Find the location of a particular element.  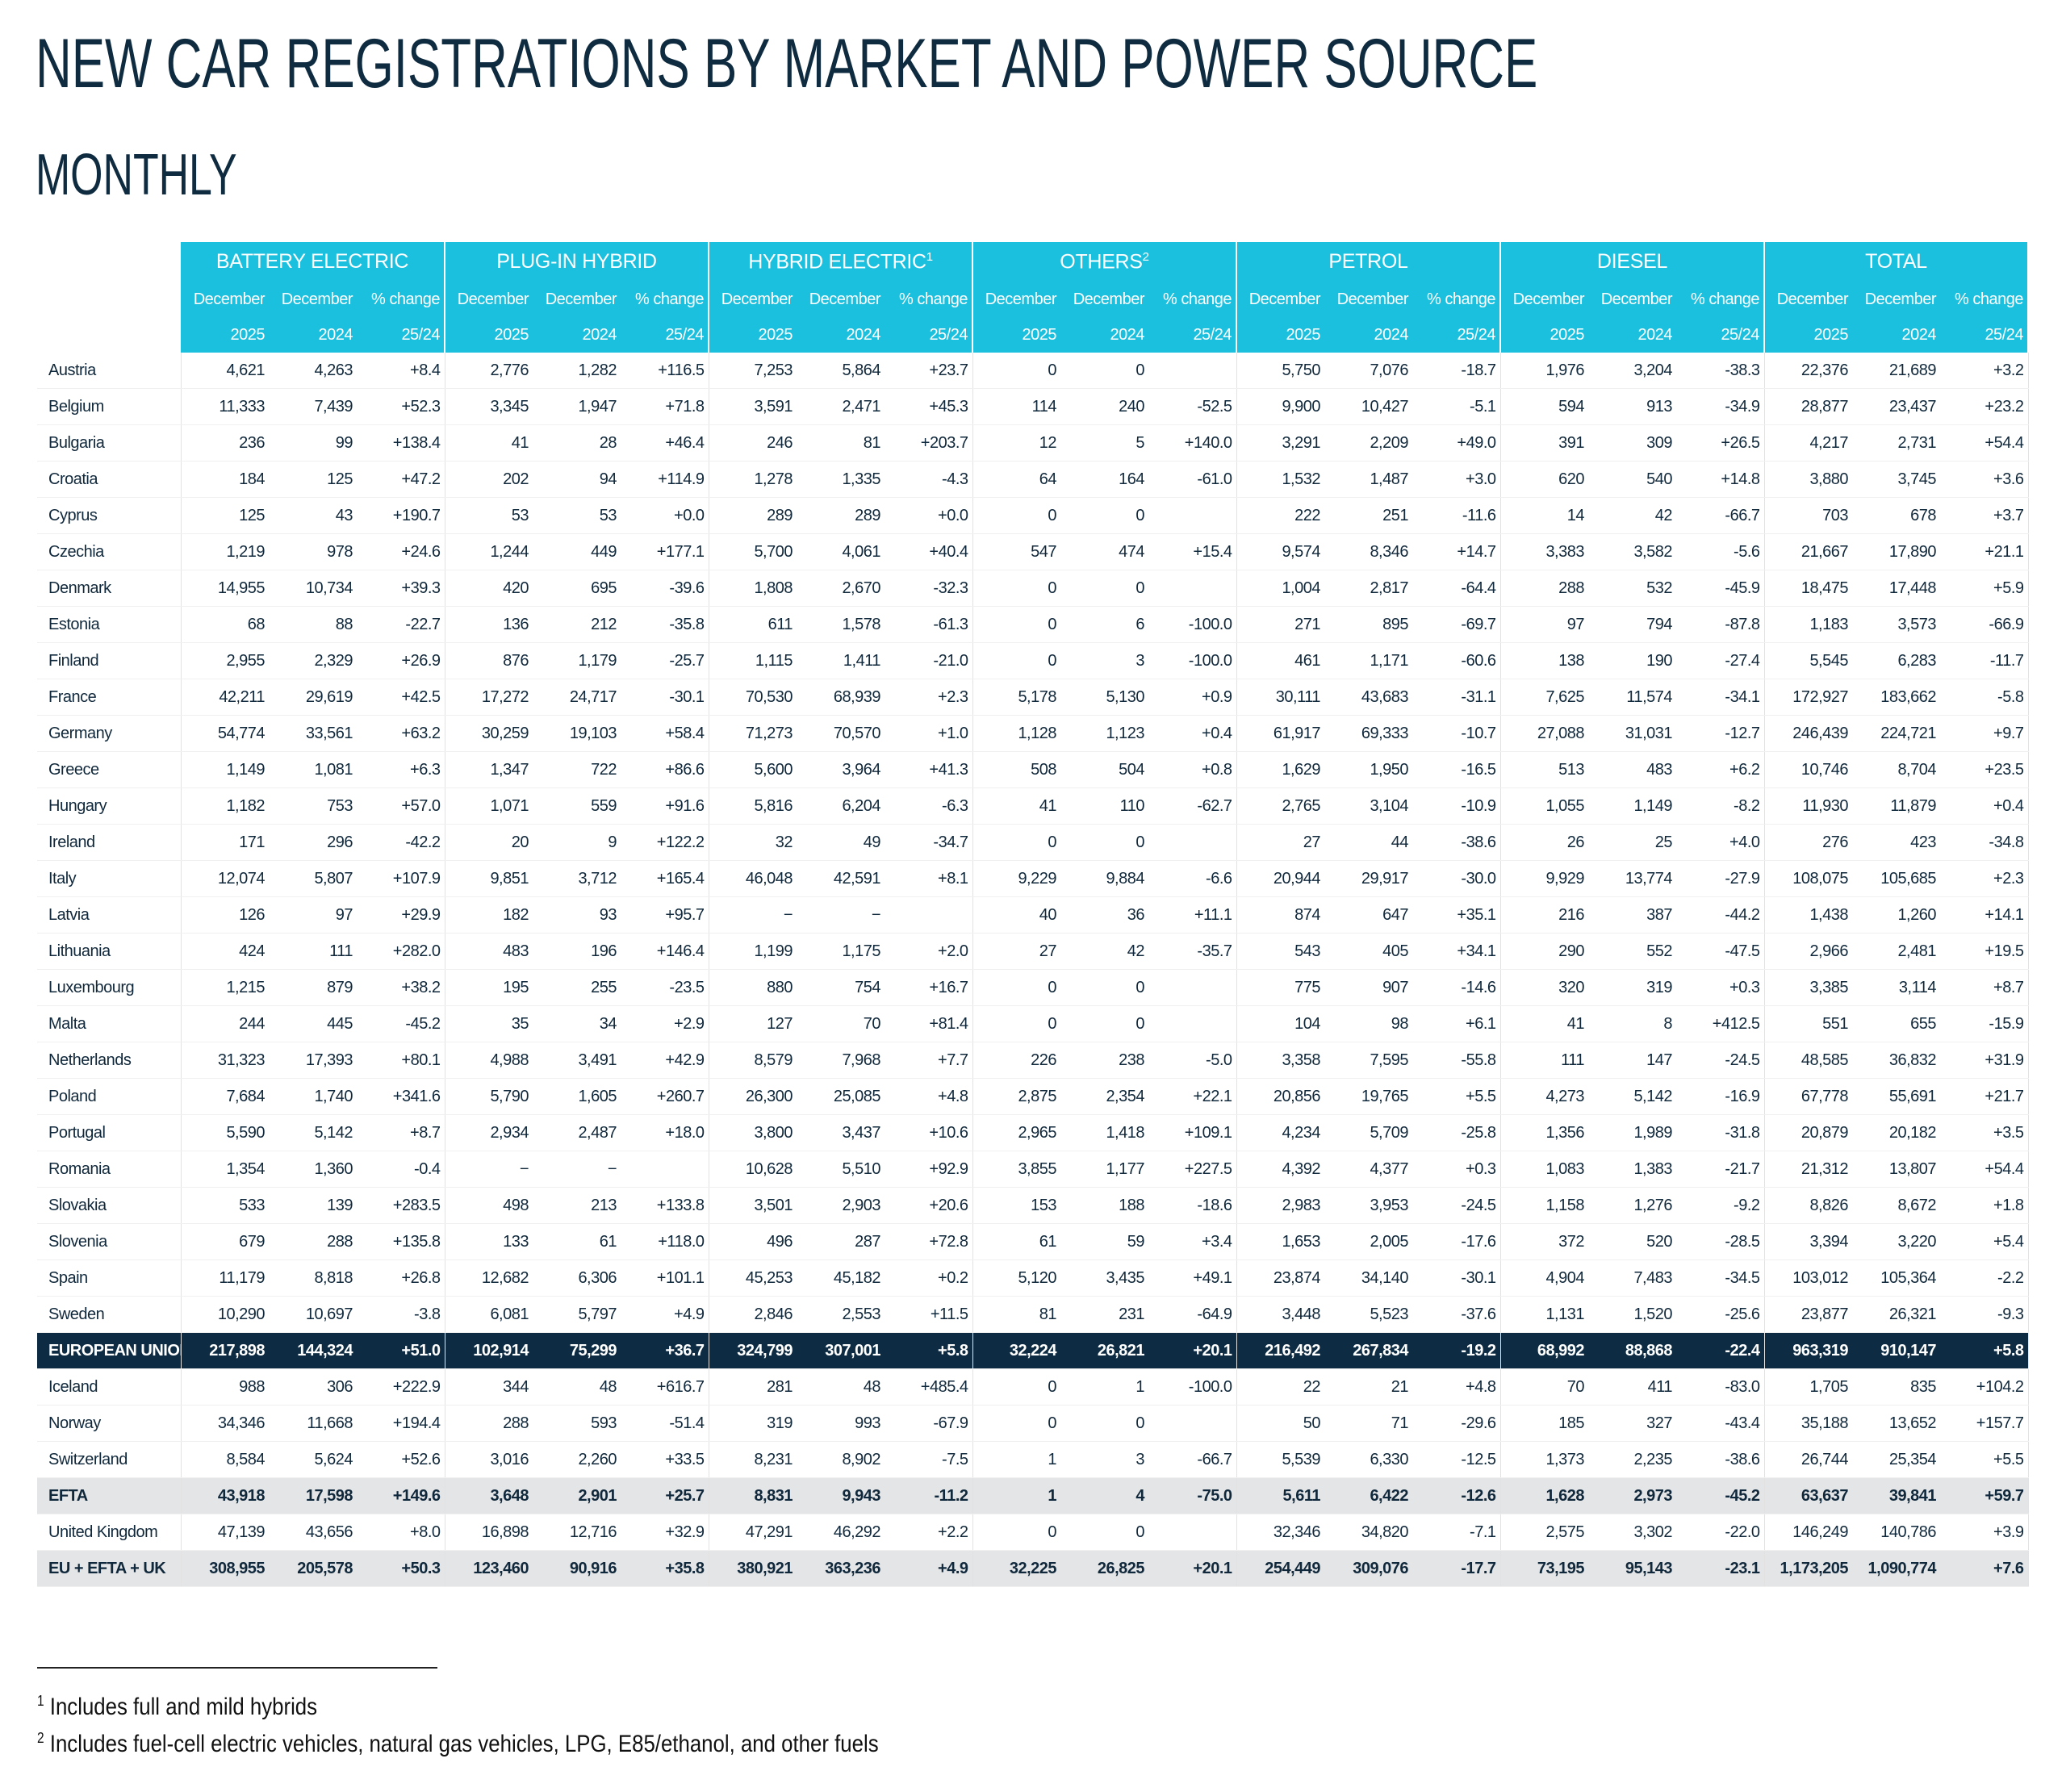

cell: 188 is located at coordinates (1104, 1205).